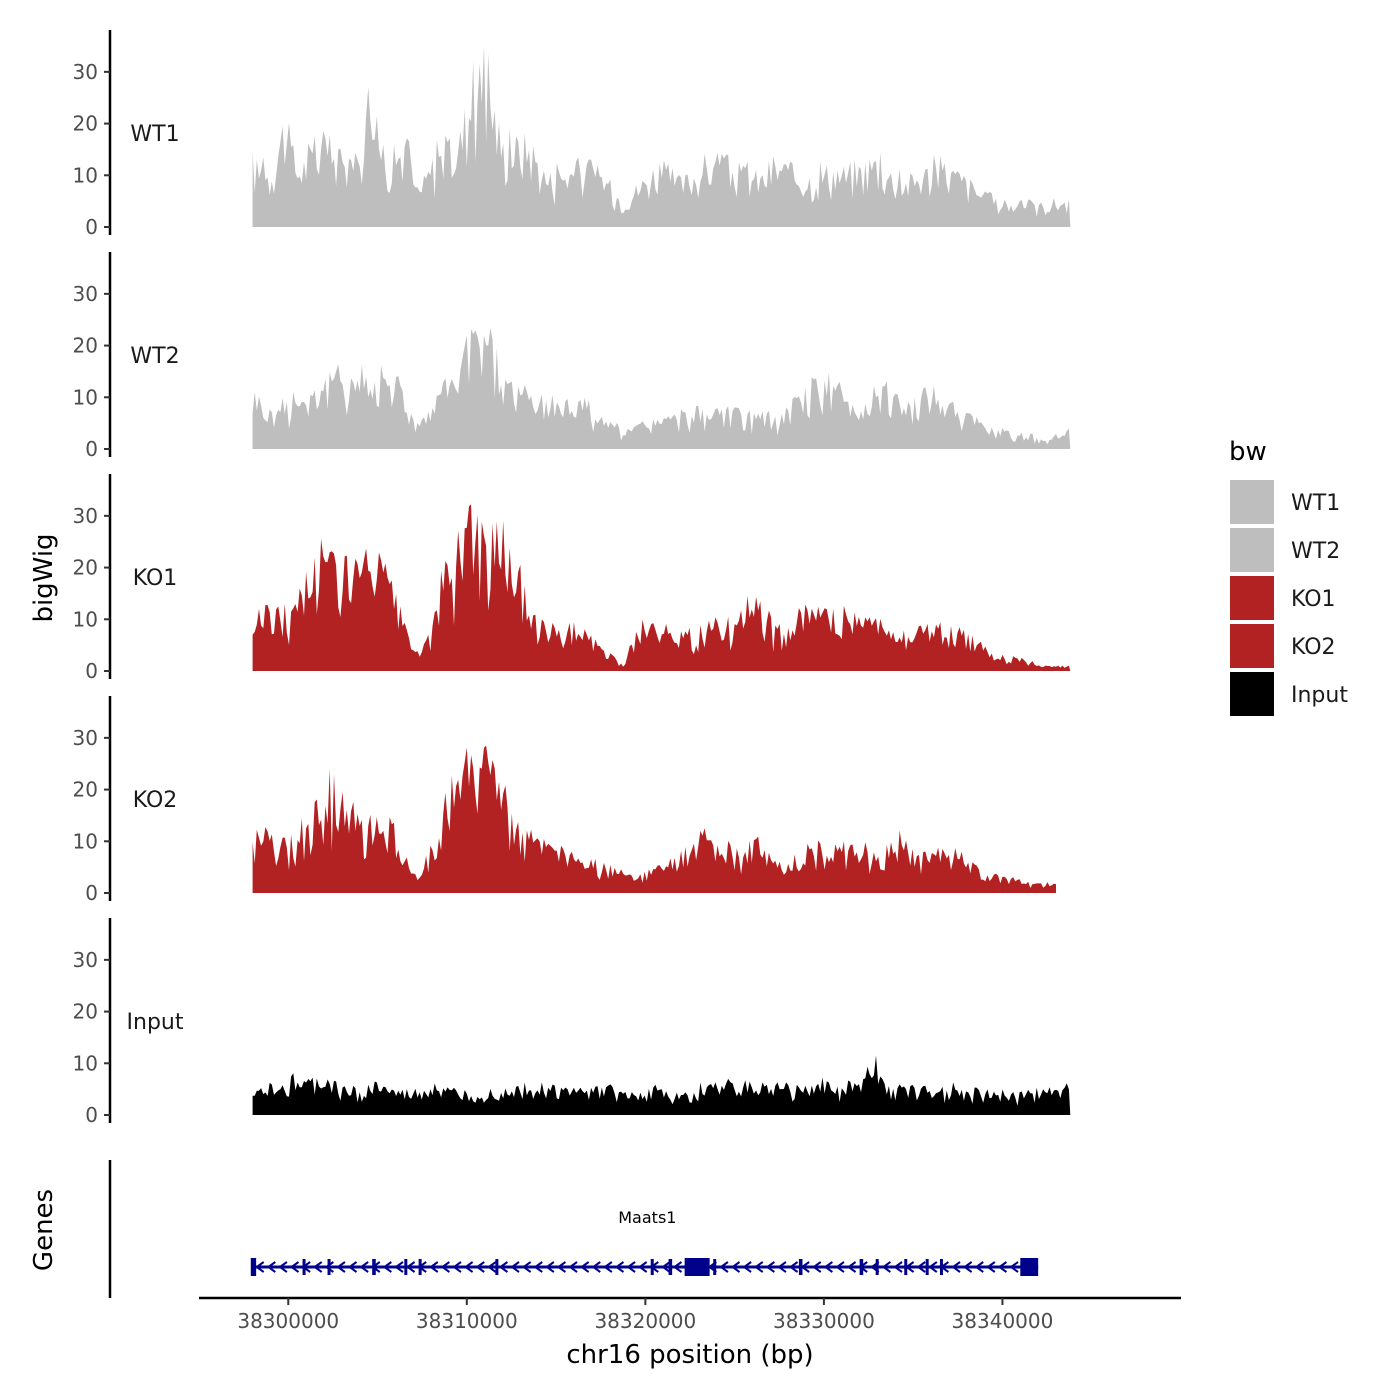  Describe the element at coordinates (1003, 1321) in the screenshot. I see `x-tick-label: 38340000` at that location.